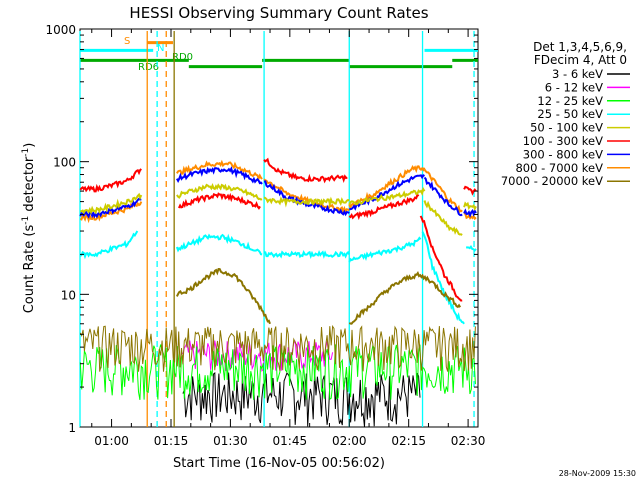 Image resolution: width=640 pixels, height=480 pixels. I want to click on legend-label: 100 - 300 keV, so click(563, 141).